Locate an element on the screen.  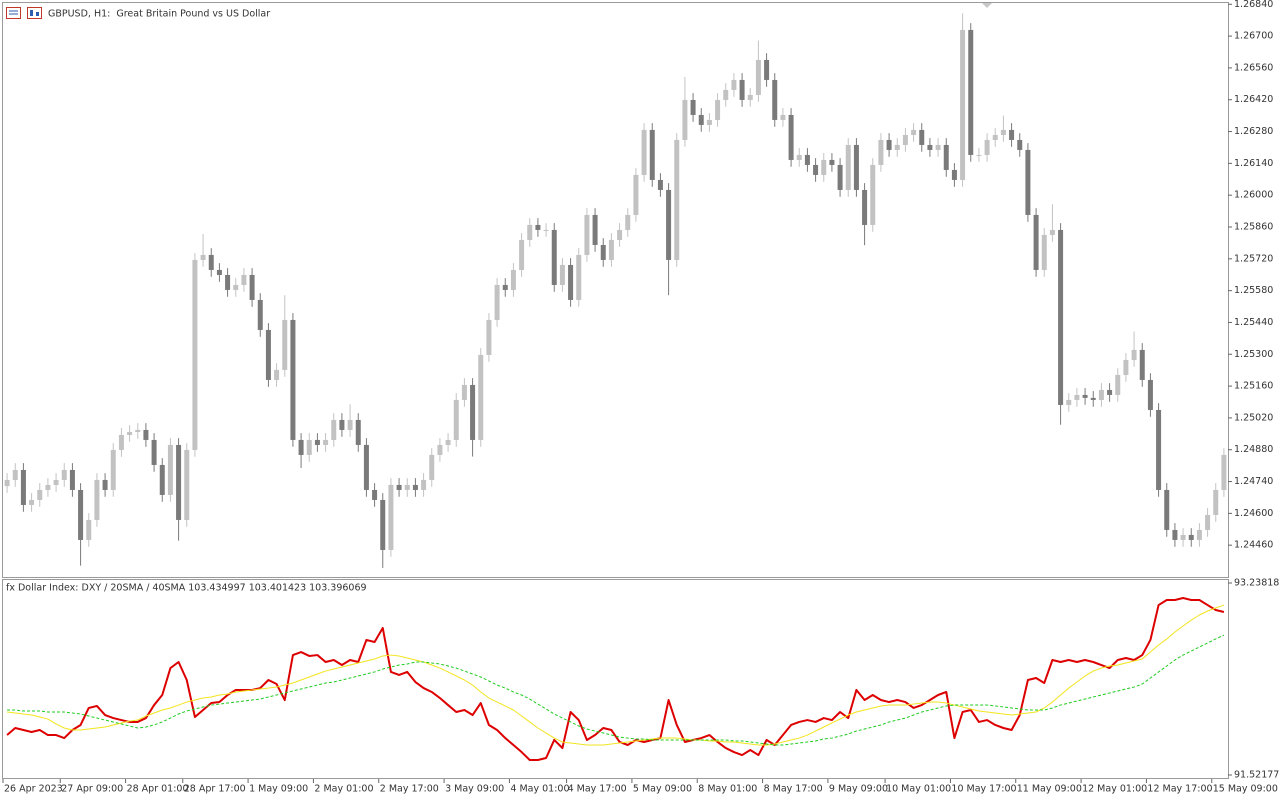
x-tick-label: 28 Apr 01:00 is located at coordinates (158, 789).